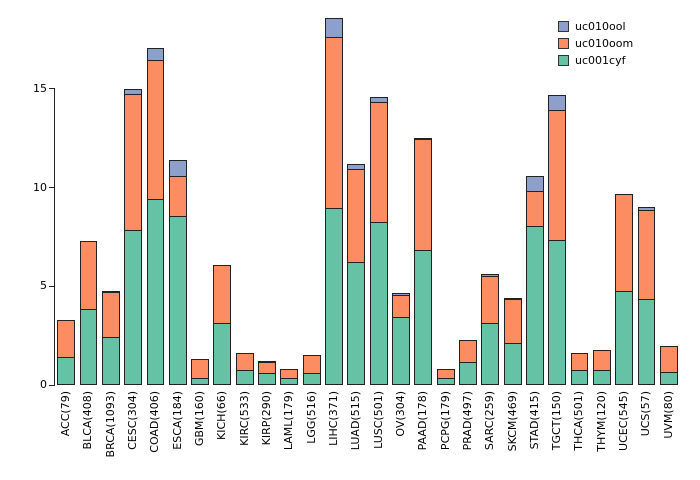  I want to click on x-tick-label: PCPG(179), so click(445, 421).